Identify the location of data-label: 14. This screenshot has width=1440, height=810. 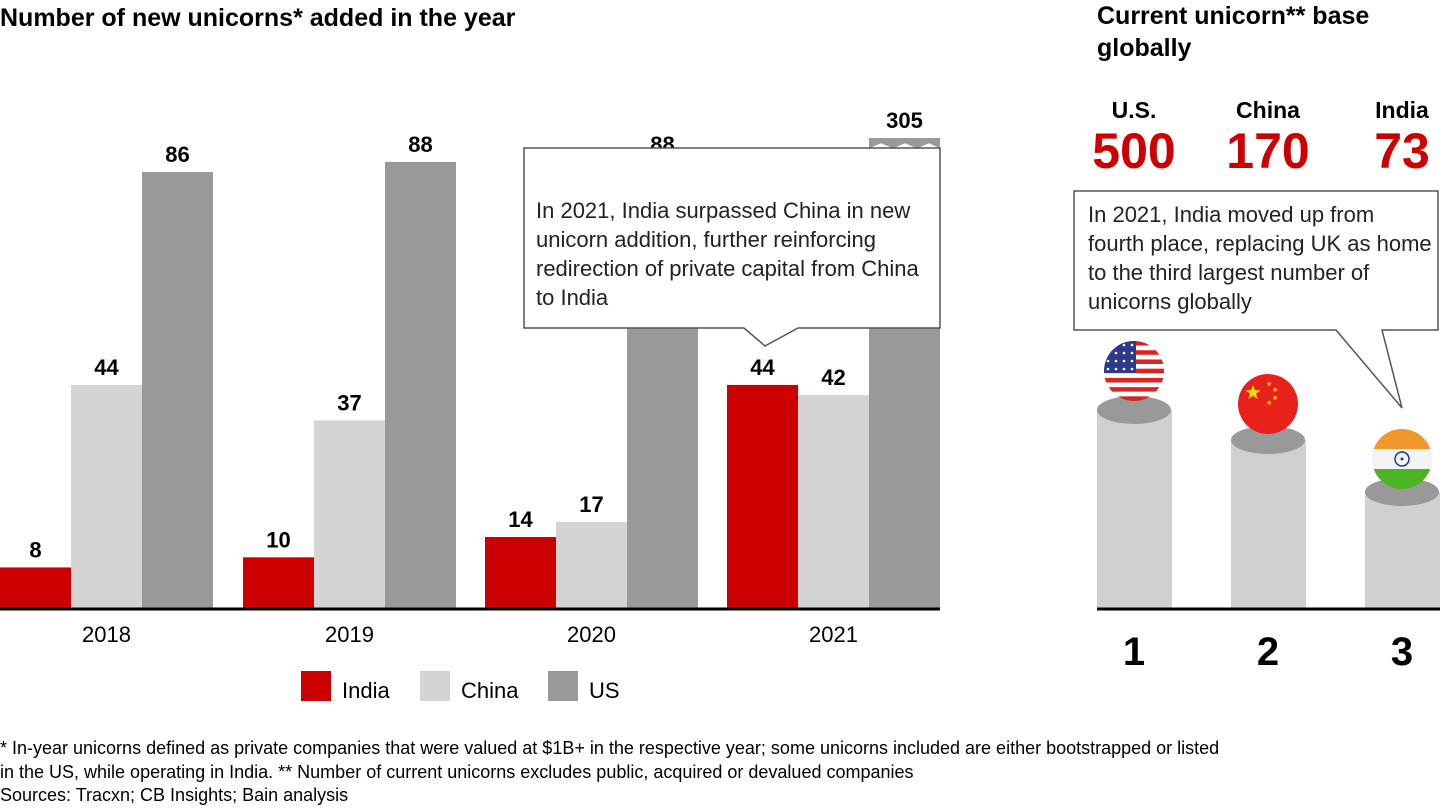
(520, 519).